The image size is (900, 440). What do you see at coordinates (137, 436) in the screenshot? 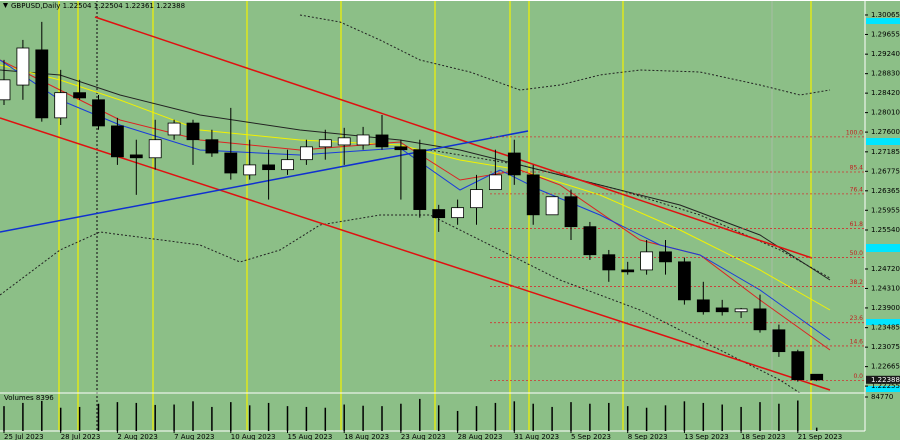
I see `x-tick-label: 2 Aug 2023` at bounding box center [137, 436].